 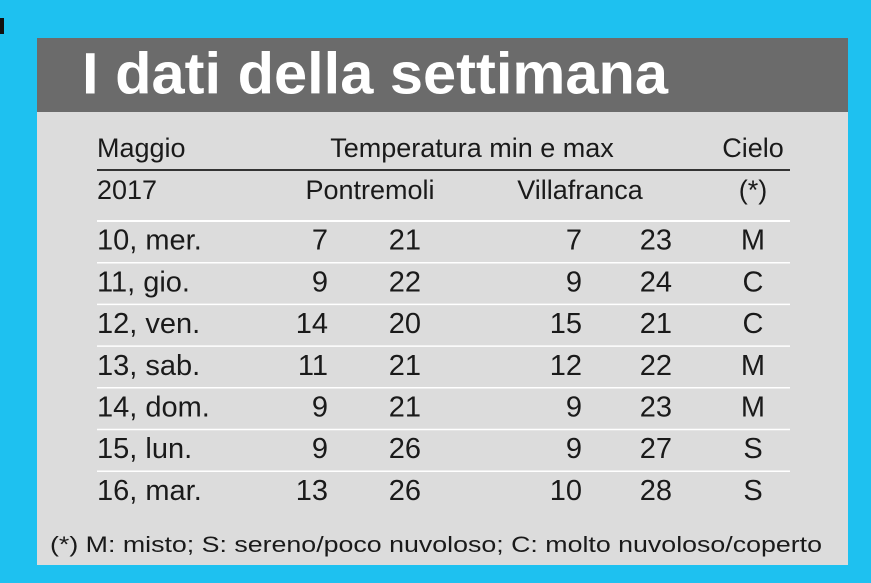 I want to click on subheader-cell: (*), so click(x=753, y=190).